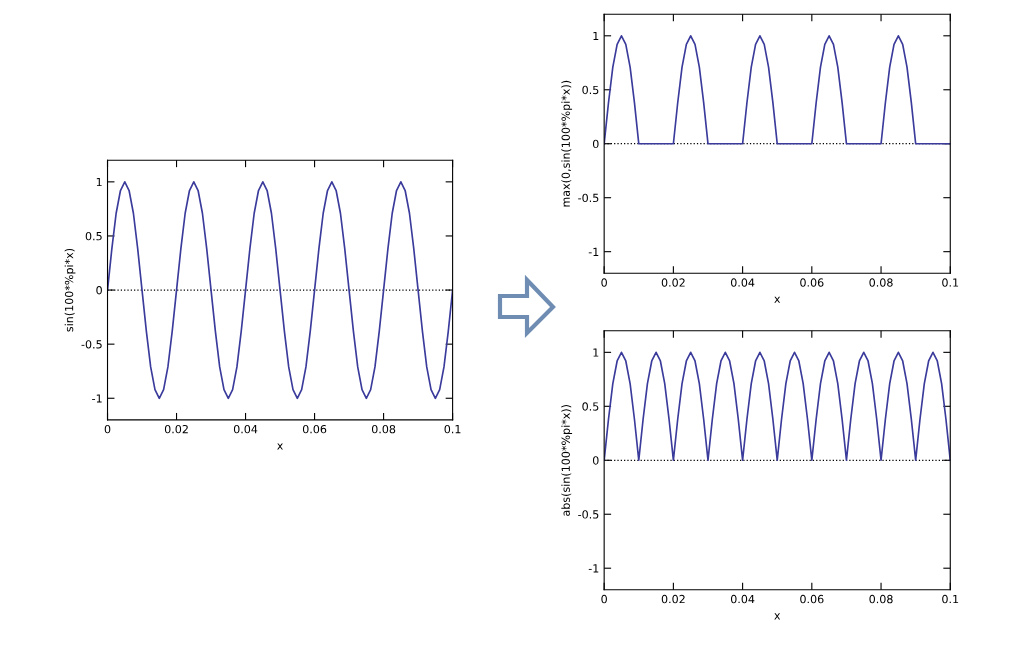 This screenshot has width=1024, height=646. I want to click on y-axis-title: abs(sin(100*%pi*x)), so click(567, 460).